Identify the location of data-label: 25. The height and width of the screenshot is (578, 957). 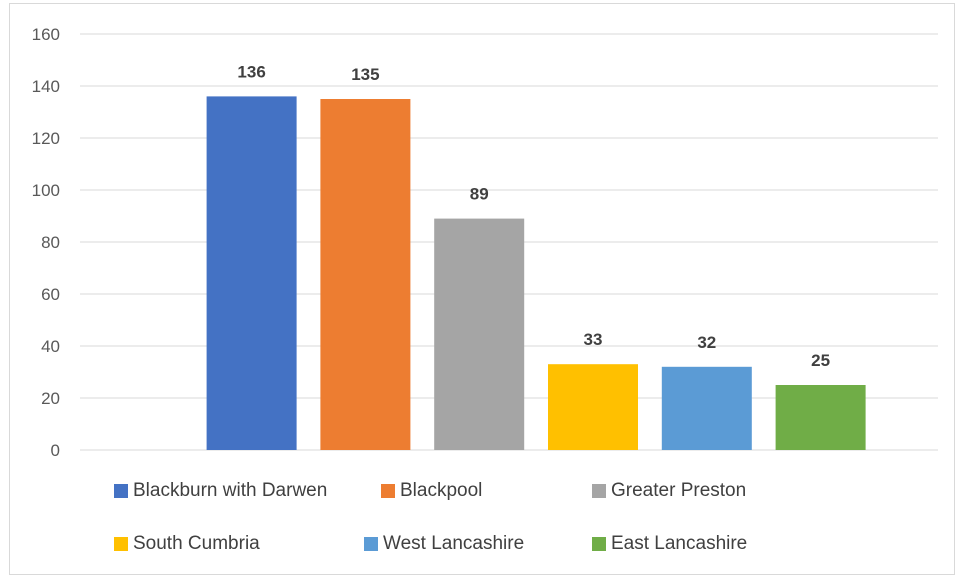
(820, 360).